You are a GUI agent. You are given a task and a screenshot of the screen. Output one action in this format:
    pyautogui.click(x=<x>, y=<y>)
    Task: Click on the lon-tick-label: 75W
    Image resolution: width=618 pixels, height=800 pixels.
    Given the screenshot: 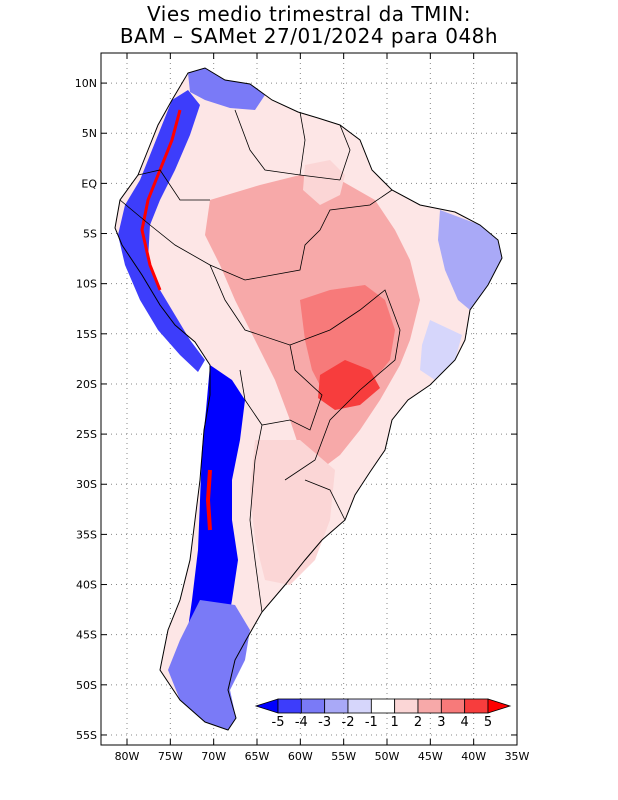 What is the action you would take?
    pyautogui.click(x=170, y=756)
    